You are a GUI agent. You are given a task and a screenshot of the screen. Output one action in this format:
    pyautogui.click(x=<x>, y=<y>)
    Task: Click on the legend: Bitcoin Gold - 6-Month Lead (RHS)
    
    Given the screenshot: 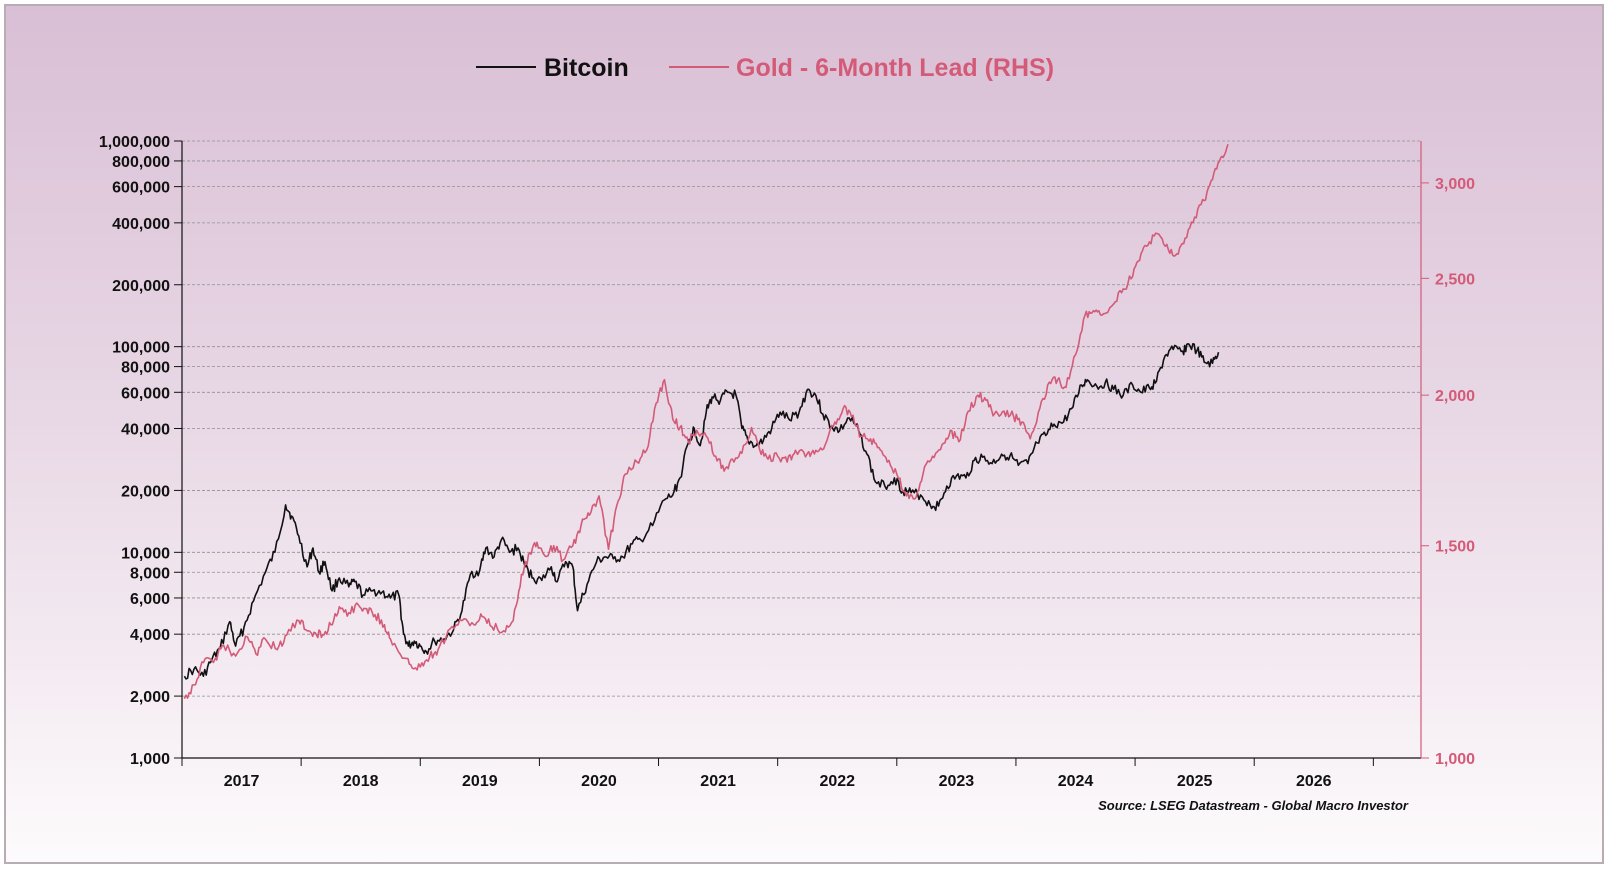 What is the action you would take?
    pyautogui.click(x=765, y=68)
    